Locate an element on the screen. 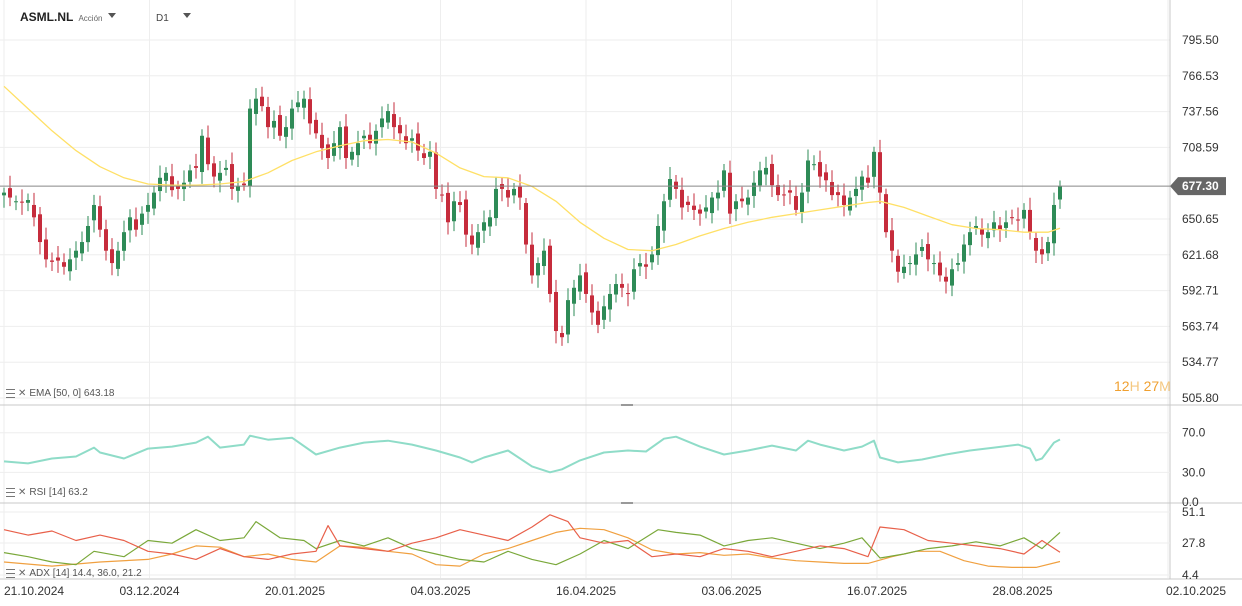 The image size is (1242, 606). adx-pane is located at coordinates (532, 541).